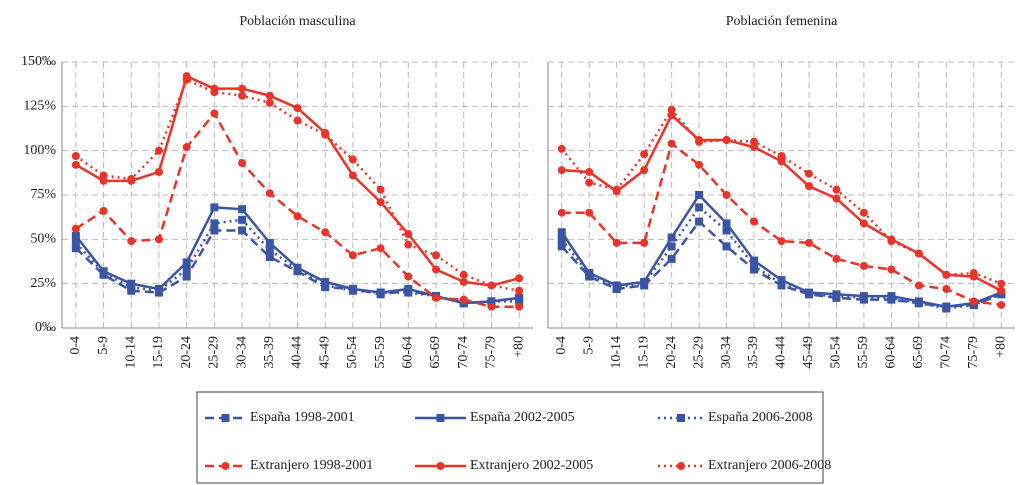 The height and width of the screenshot is (485, 1022). Describe the element at coordinates (39, 150) in the screenshot. I see `y-tick-label: 100%` at that location.